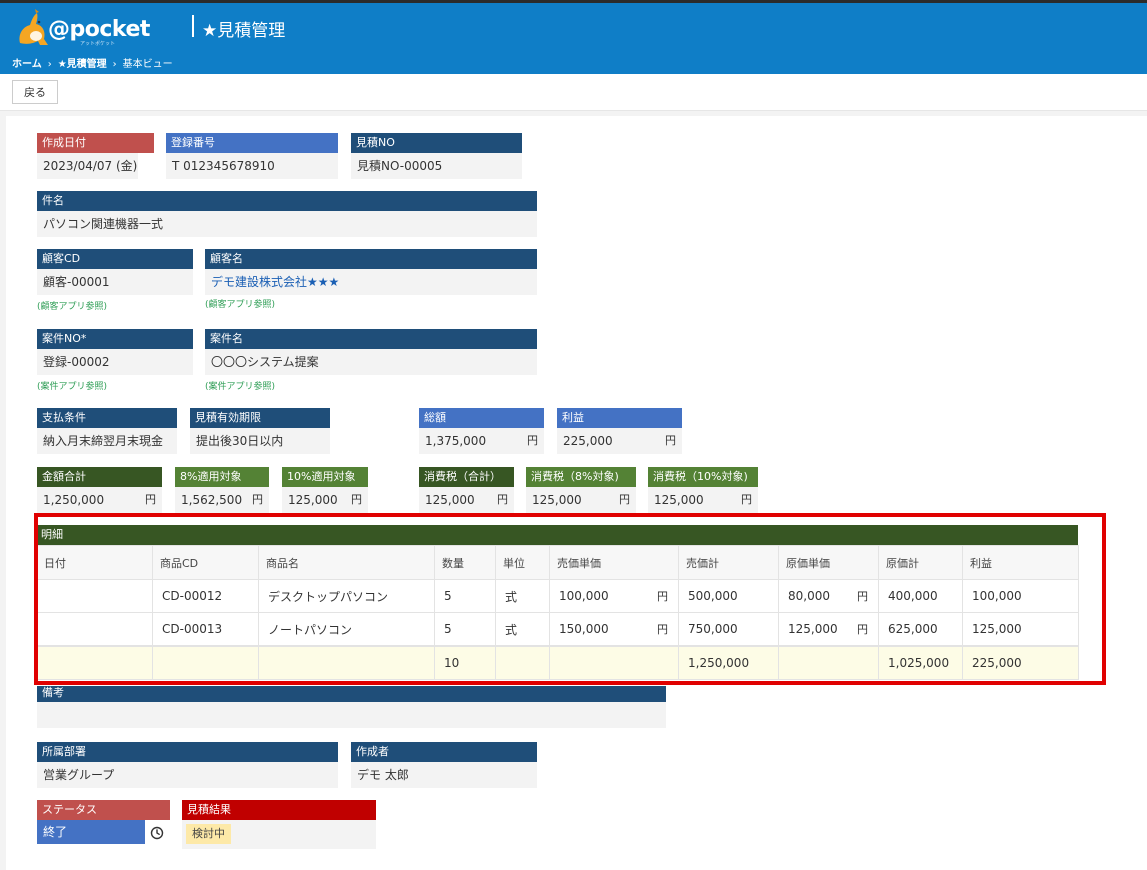  What do you see at coordinates (205, 629) in the screenshot?
I see `cell-code: CD-00013` at bounding box center [205, 629].